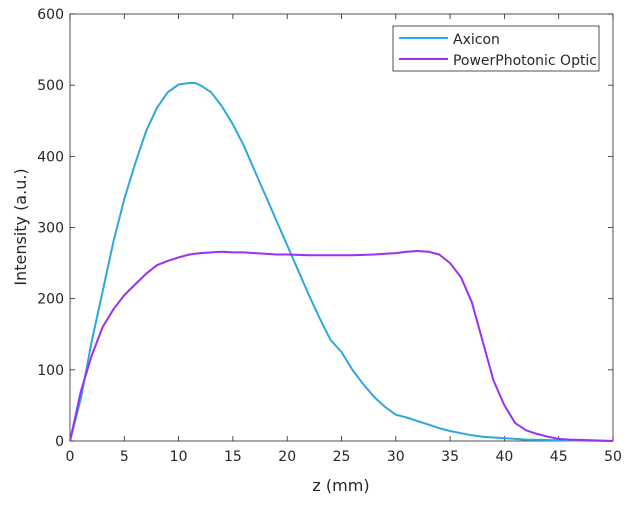 The height and width of the screenshot is (505, 640). I want to click on x-tick-label: 5, so click(124, 457).